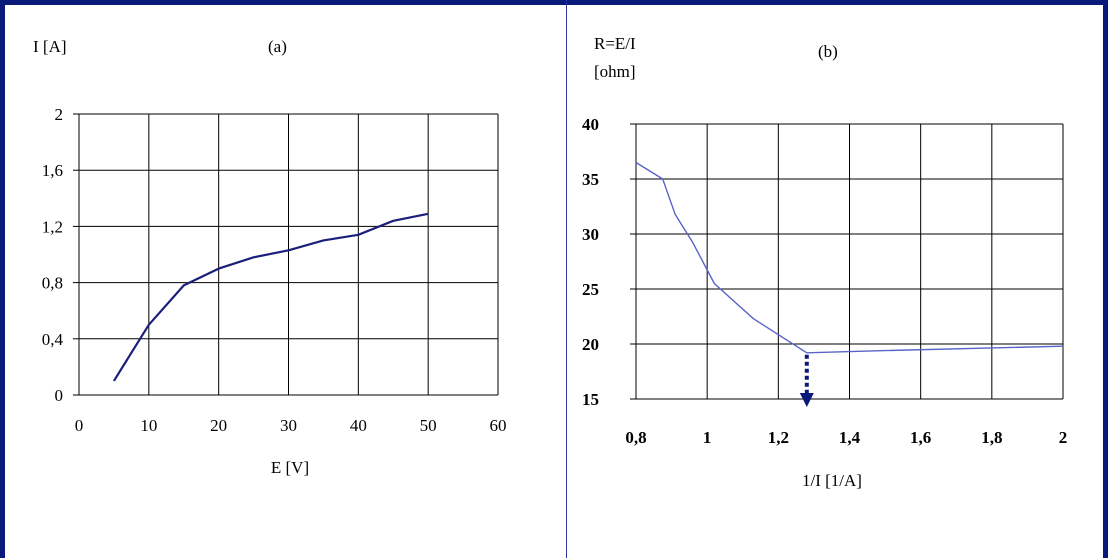 This screenshot has height=558, width=1108. I want to click on chart-b-xtick-label: 1,8, so click(991, 437).